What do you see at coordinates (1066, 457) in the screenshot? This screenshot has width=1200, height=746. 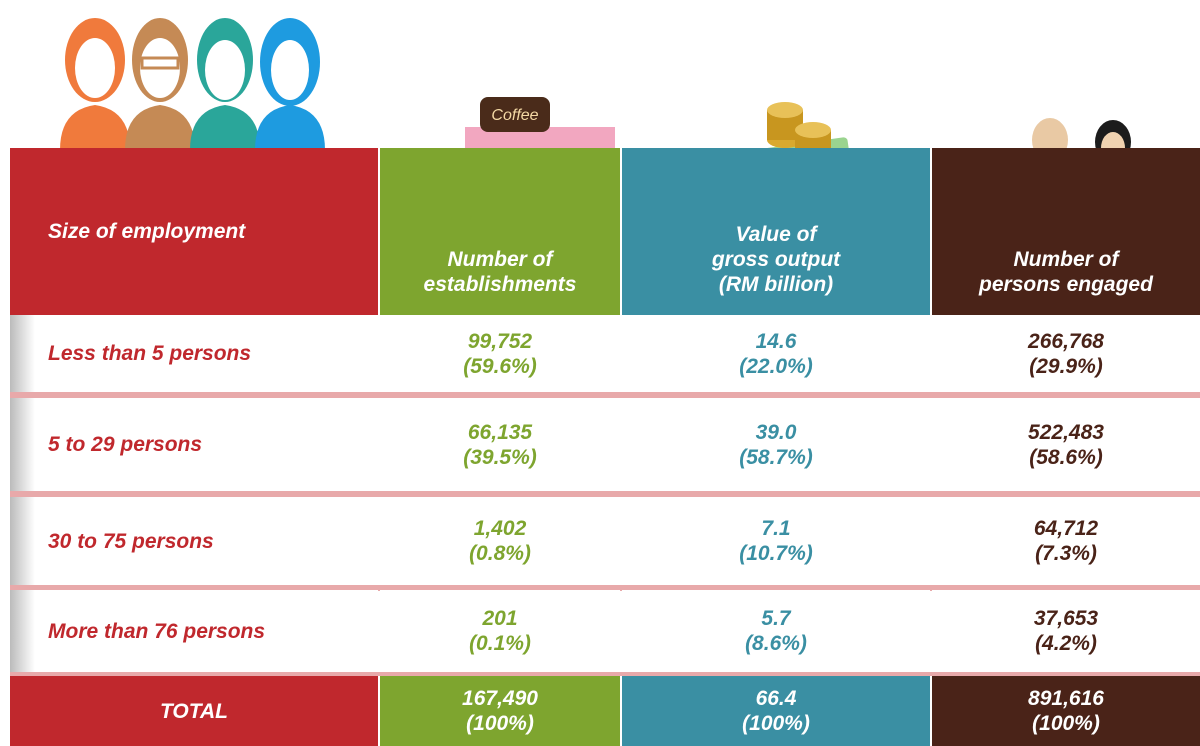 I see `percent-text: (58.6%)` at bounding box center [1066, 457].